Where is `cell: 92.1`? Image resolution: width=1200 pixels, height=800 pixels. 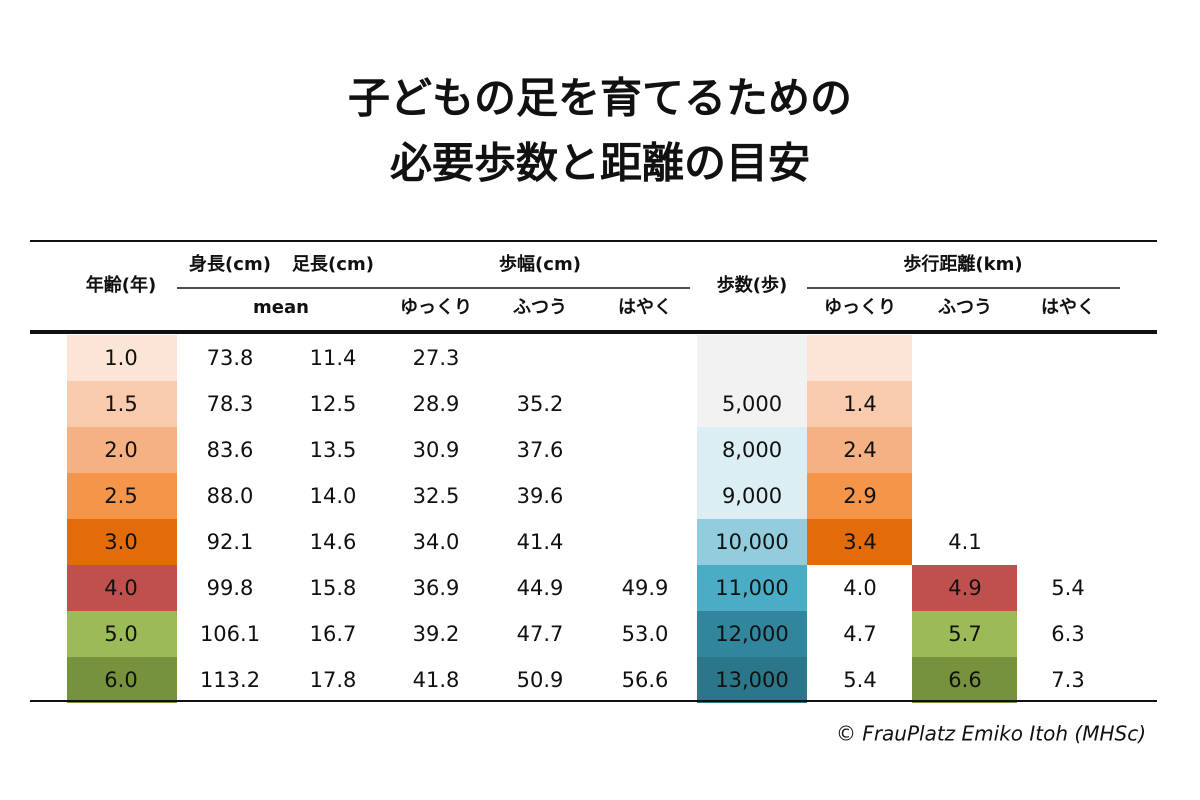 cell: 92.1 is located at coordinates (230, 542).